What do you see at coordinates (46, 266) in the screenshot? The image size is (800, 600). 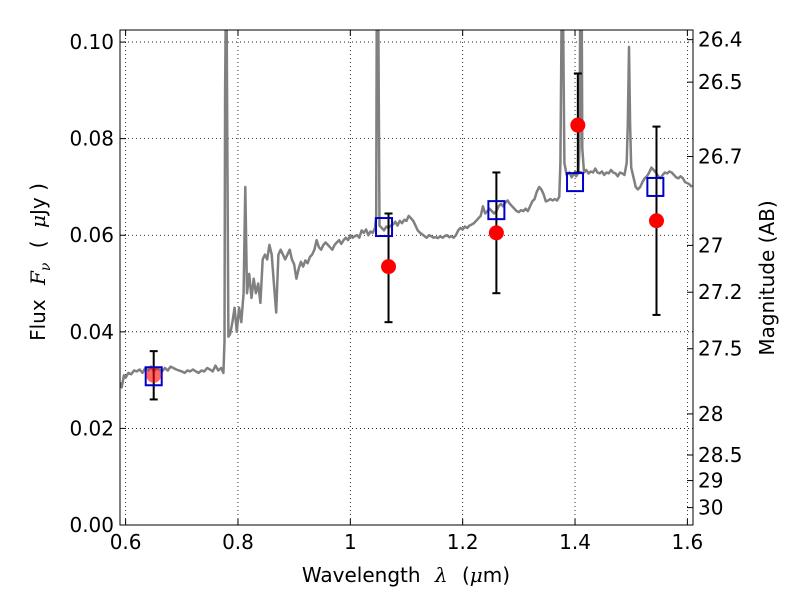 I see `y-axis-subscript: ν` at bounding box center [46, 266].